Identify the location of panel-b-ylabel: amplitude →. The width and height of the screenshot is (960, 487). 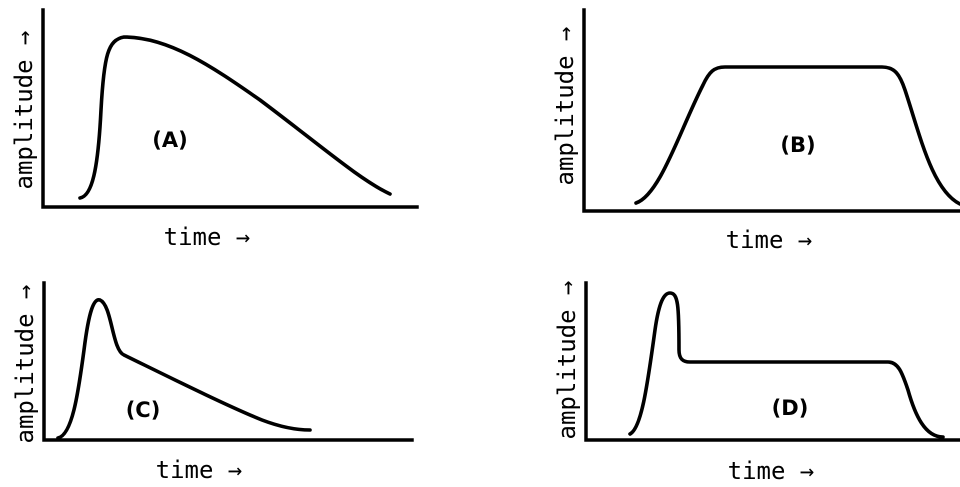
(565, 106).